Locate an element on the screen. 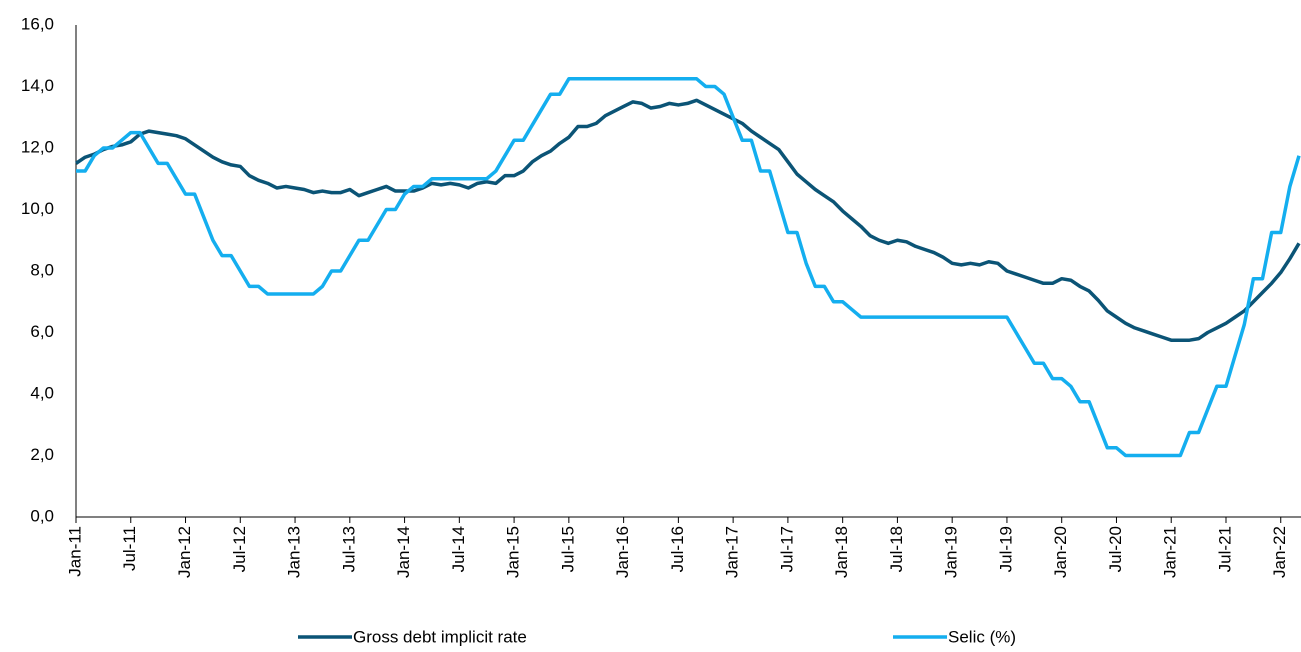 The height and width of the screenshot is (652, 1301). x-tick-label: Jan-15 is located at coordinates (513, 552).